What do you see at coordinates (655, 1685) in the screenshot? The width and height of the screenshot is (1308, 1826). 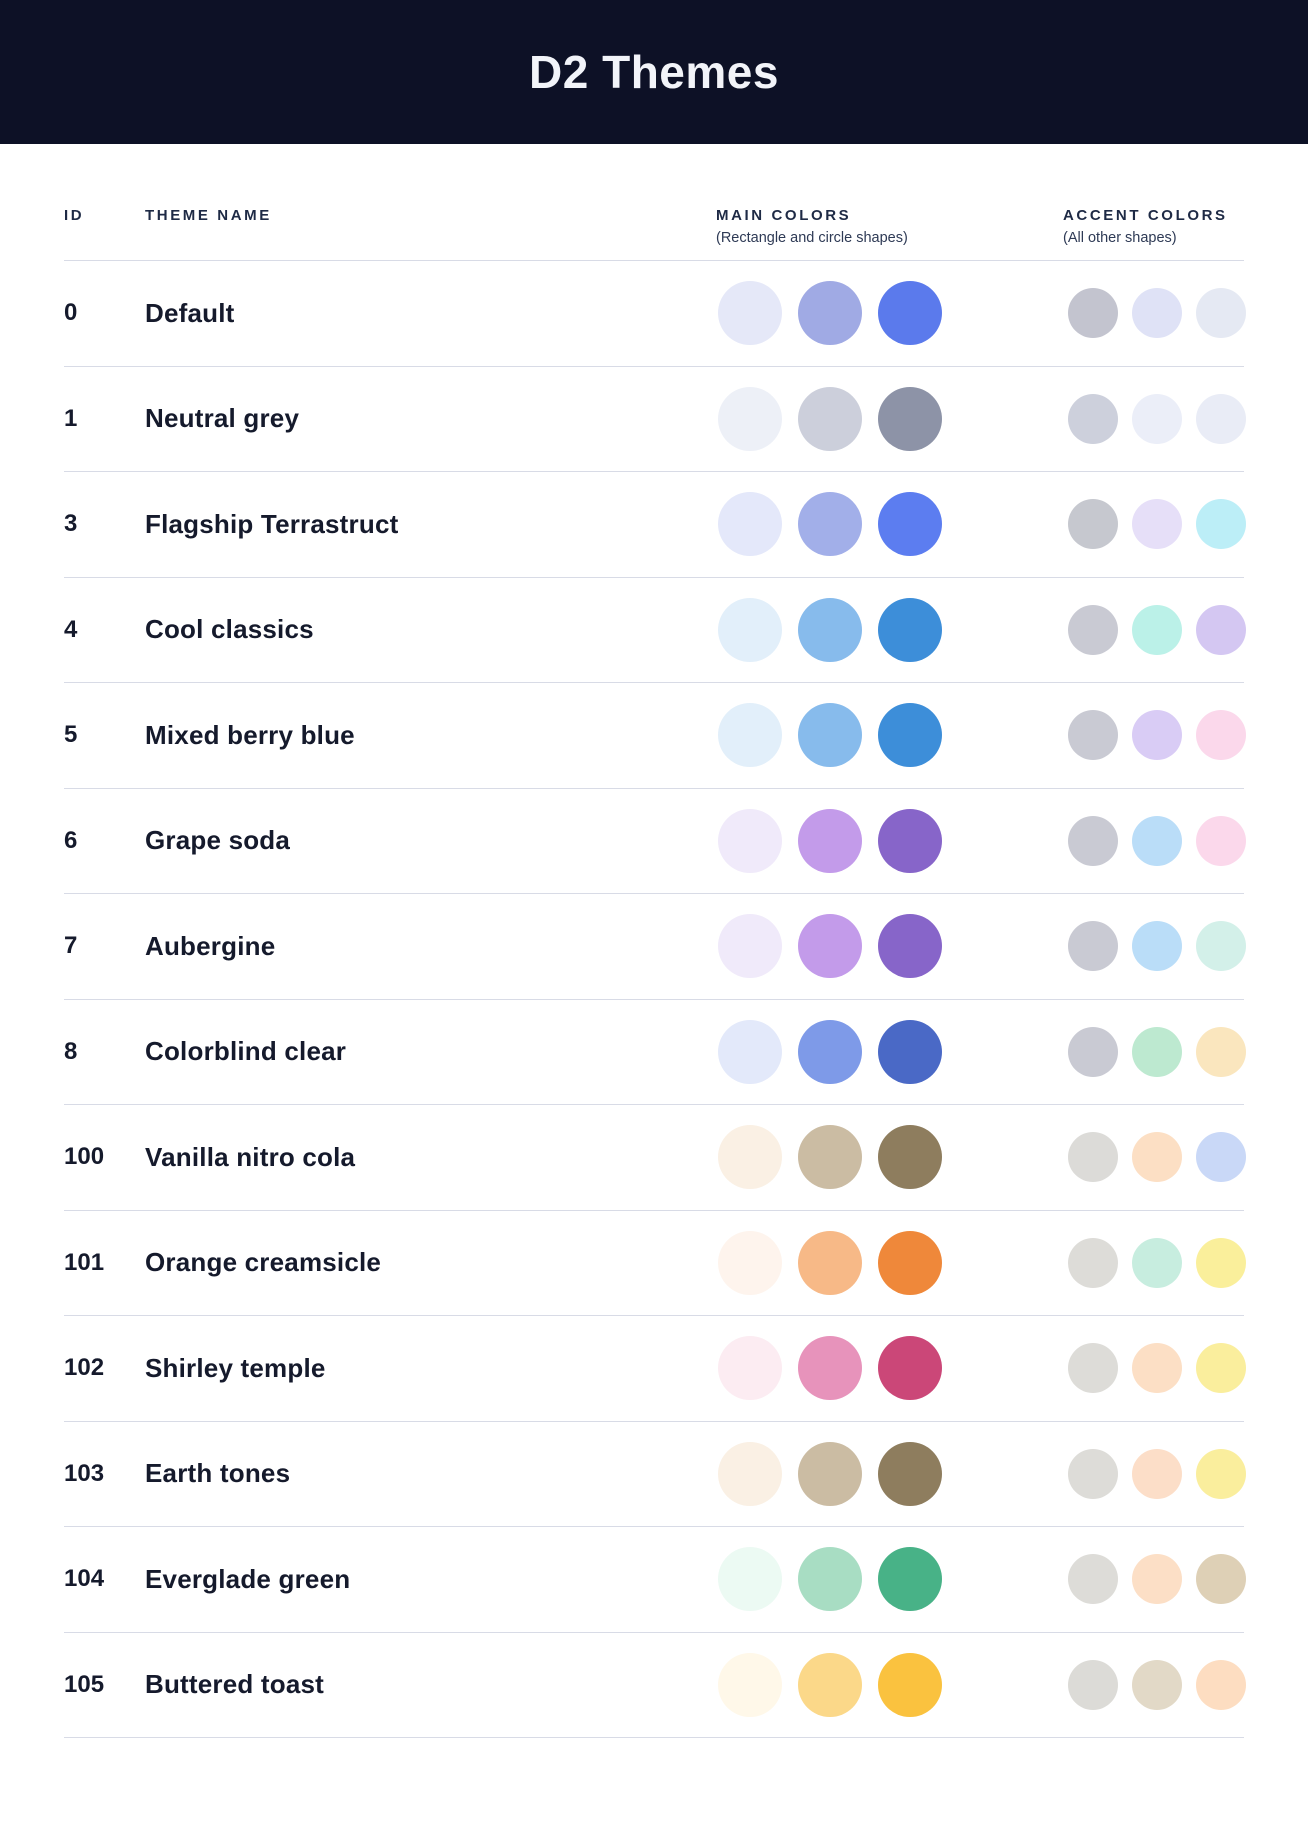 I see `theme-row: 105 Buttered toast` at bounding box center [655, 1685].